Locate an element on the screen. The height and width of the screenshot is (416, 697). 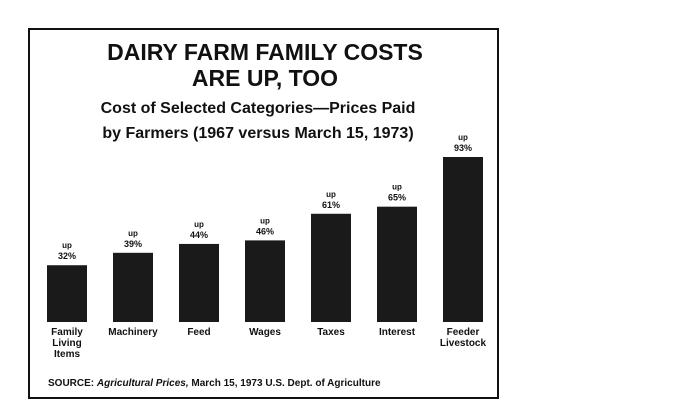
x-tick-label: Family Living Items is located at coordinates (67, 343).